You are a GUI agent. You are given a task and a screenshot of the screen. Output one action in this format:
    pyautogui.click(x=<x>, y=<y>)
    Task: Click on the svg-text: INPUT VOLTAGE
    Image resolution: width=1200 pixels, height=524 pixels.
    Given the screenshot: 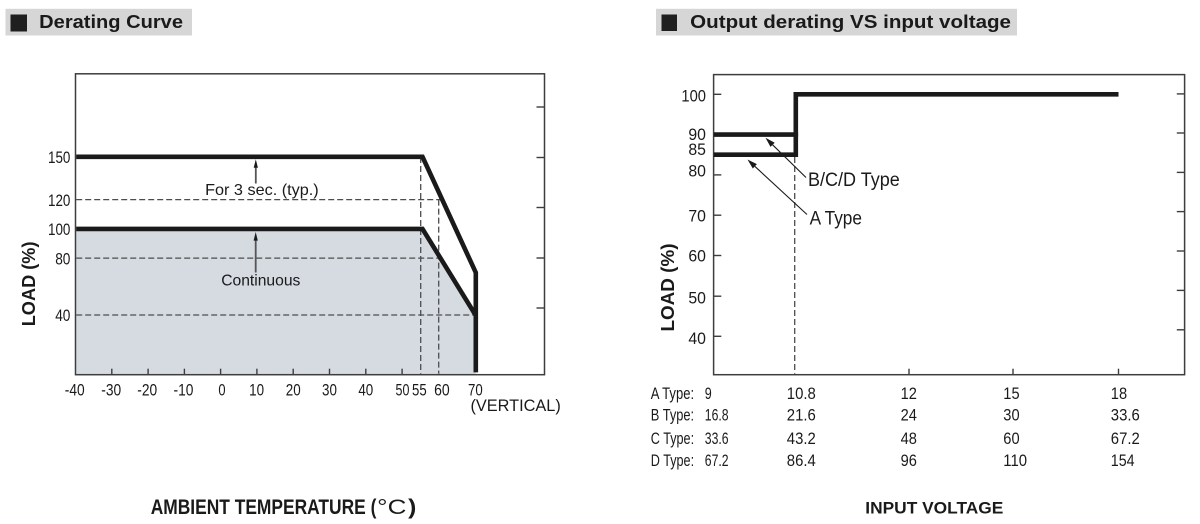 What is the action you would take?
    pyautogui.click(x=934, y=507)
    